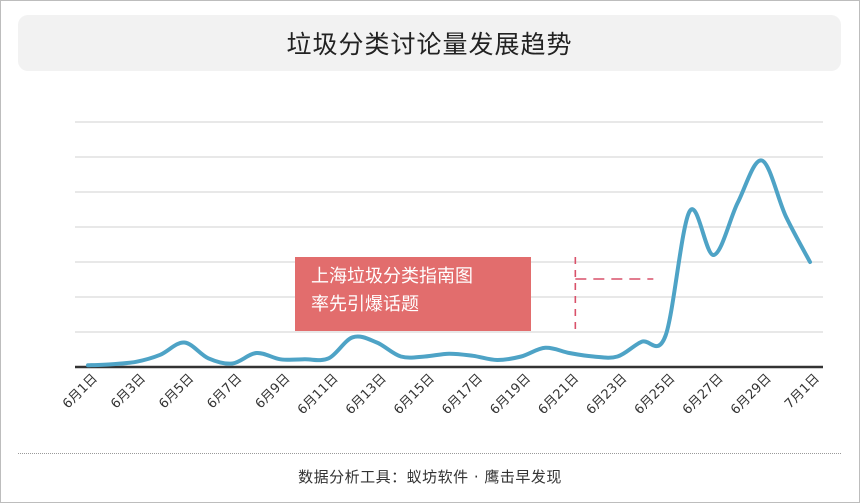 The height and width of the screenshot is (503, 860). I want to click on x-tick-label: 6月13日, so click(366, 394).